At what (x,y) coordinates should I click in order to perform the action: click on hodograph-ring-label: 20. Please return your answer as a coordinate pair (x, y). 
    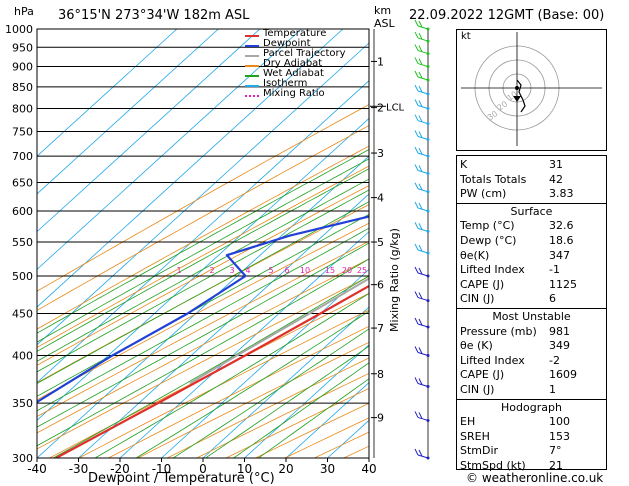
    Looking at the image, I should click on (503, 105).